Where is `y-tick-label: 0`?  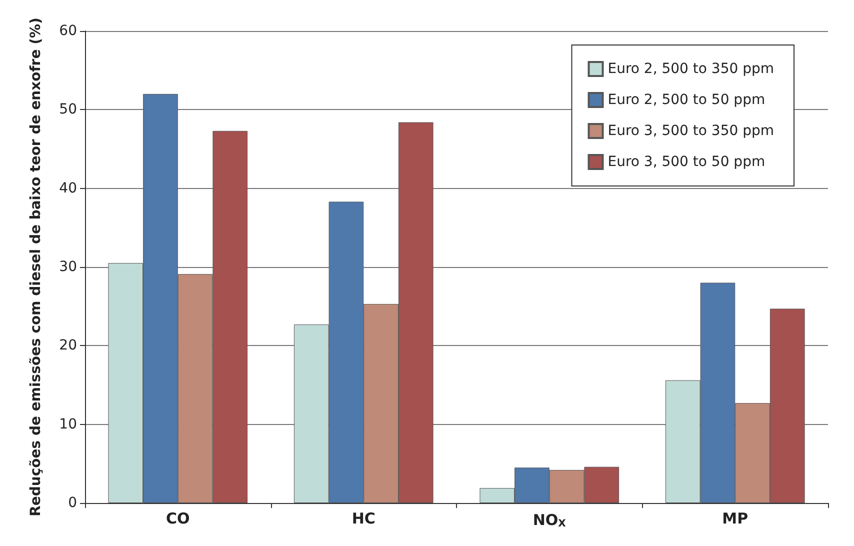
y-tick-label: 0 is located at coordinates (72, 503).